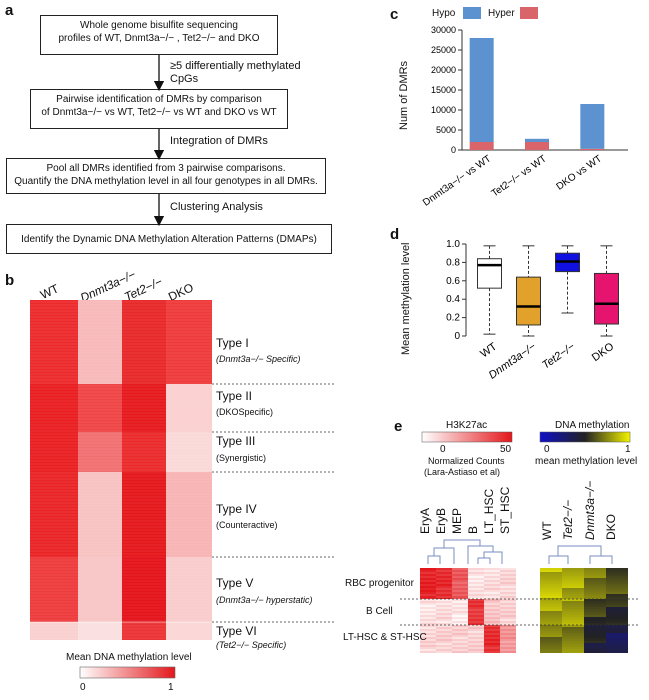 This screenshot has height=700, width=649. I want to click on h3k-legend-title: H3K27ac, so click(467, 425).